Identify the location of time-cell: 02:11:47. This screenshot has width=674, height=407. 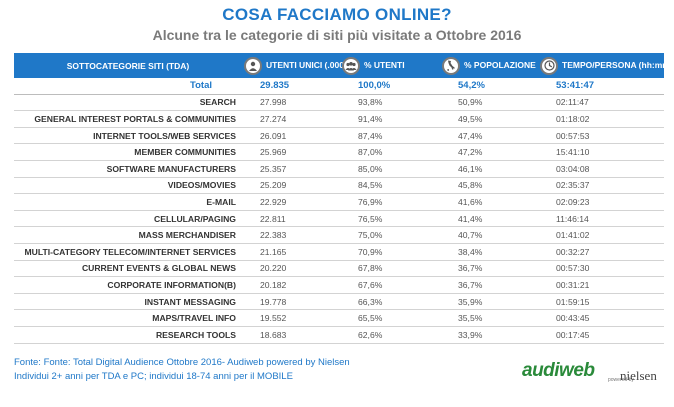
(601, 103).